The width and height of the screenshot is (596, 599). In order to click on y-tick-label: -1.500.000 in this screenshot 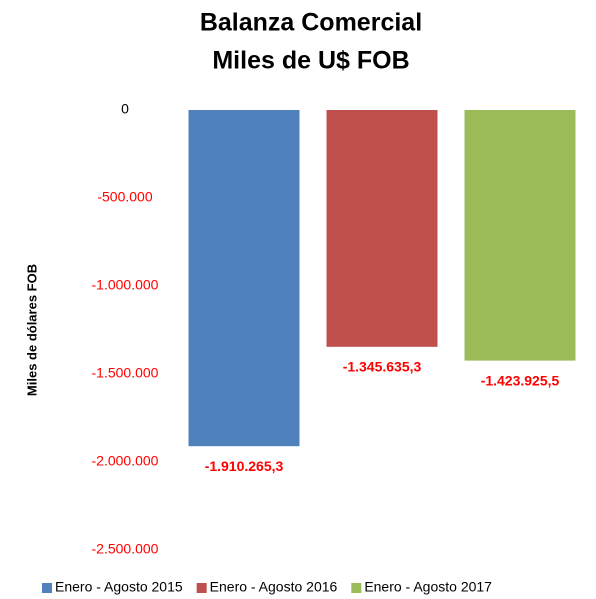, I will do `click(125, 373)`.